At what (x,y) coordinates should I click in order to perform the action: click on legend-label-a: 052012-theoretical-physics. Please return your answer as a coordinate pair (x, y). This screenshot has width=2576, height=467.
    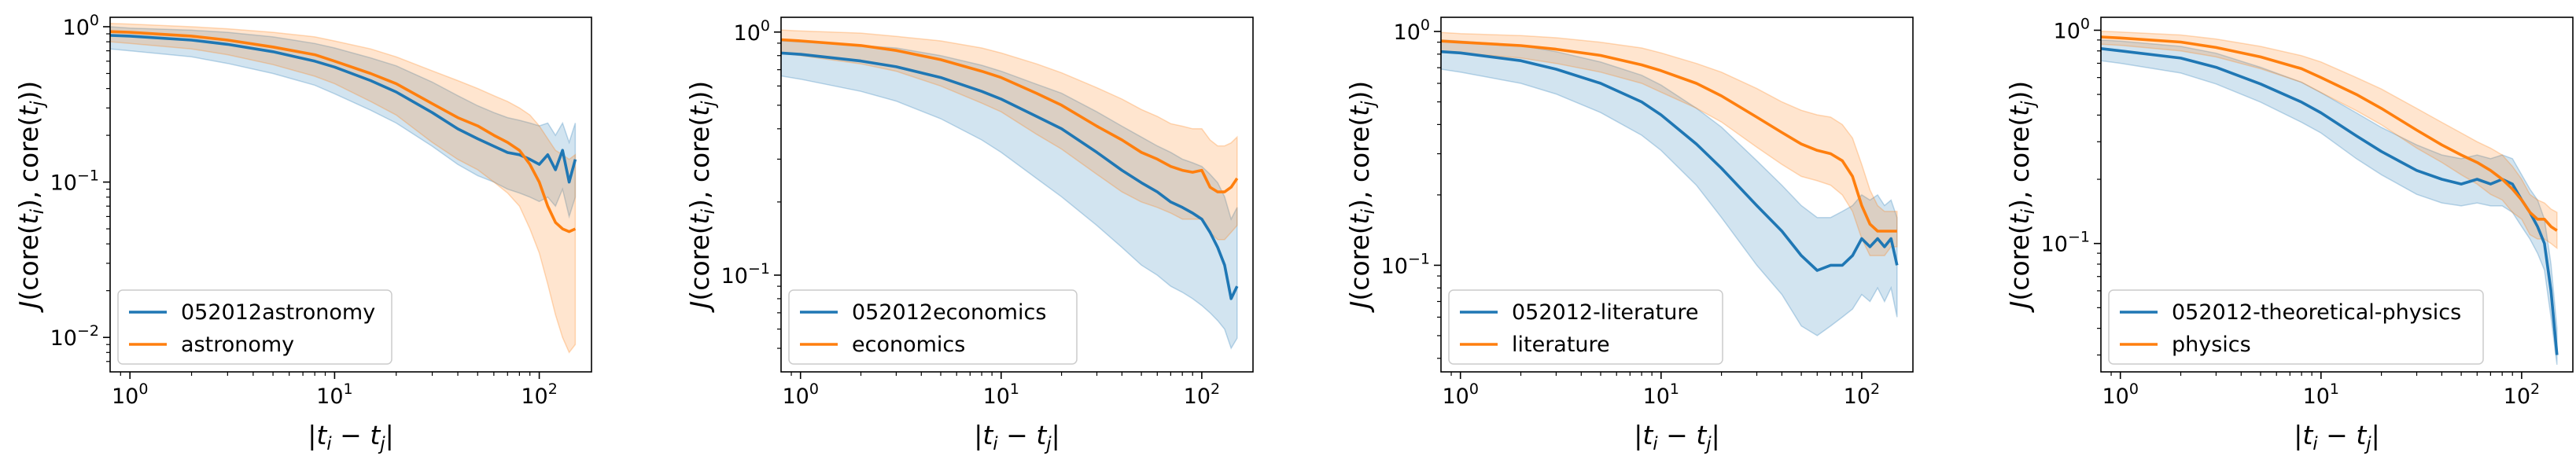
    Looking at the image, I should click on (2316, 313).